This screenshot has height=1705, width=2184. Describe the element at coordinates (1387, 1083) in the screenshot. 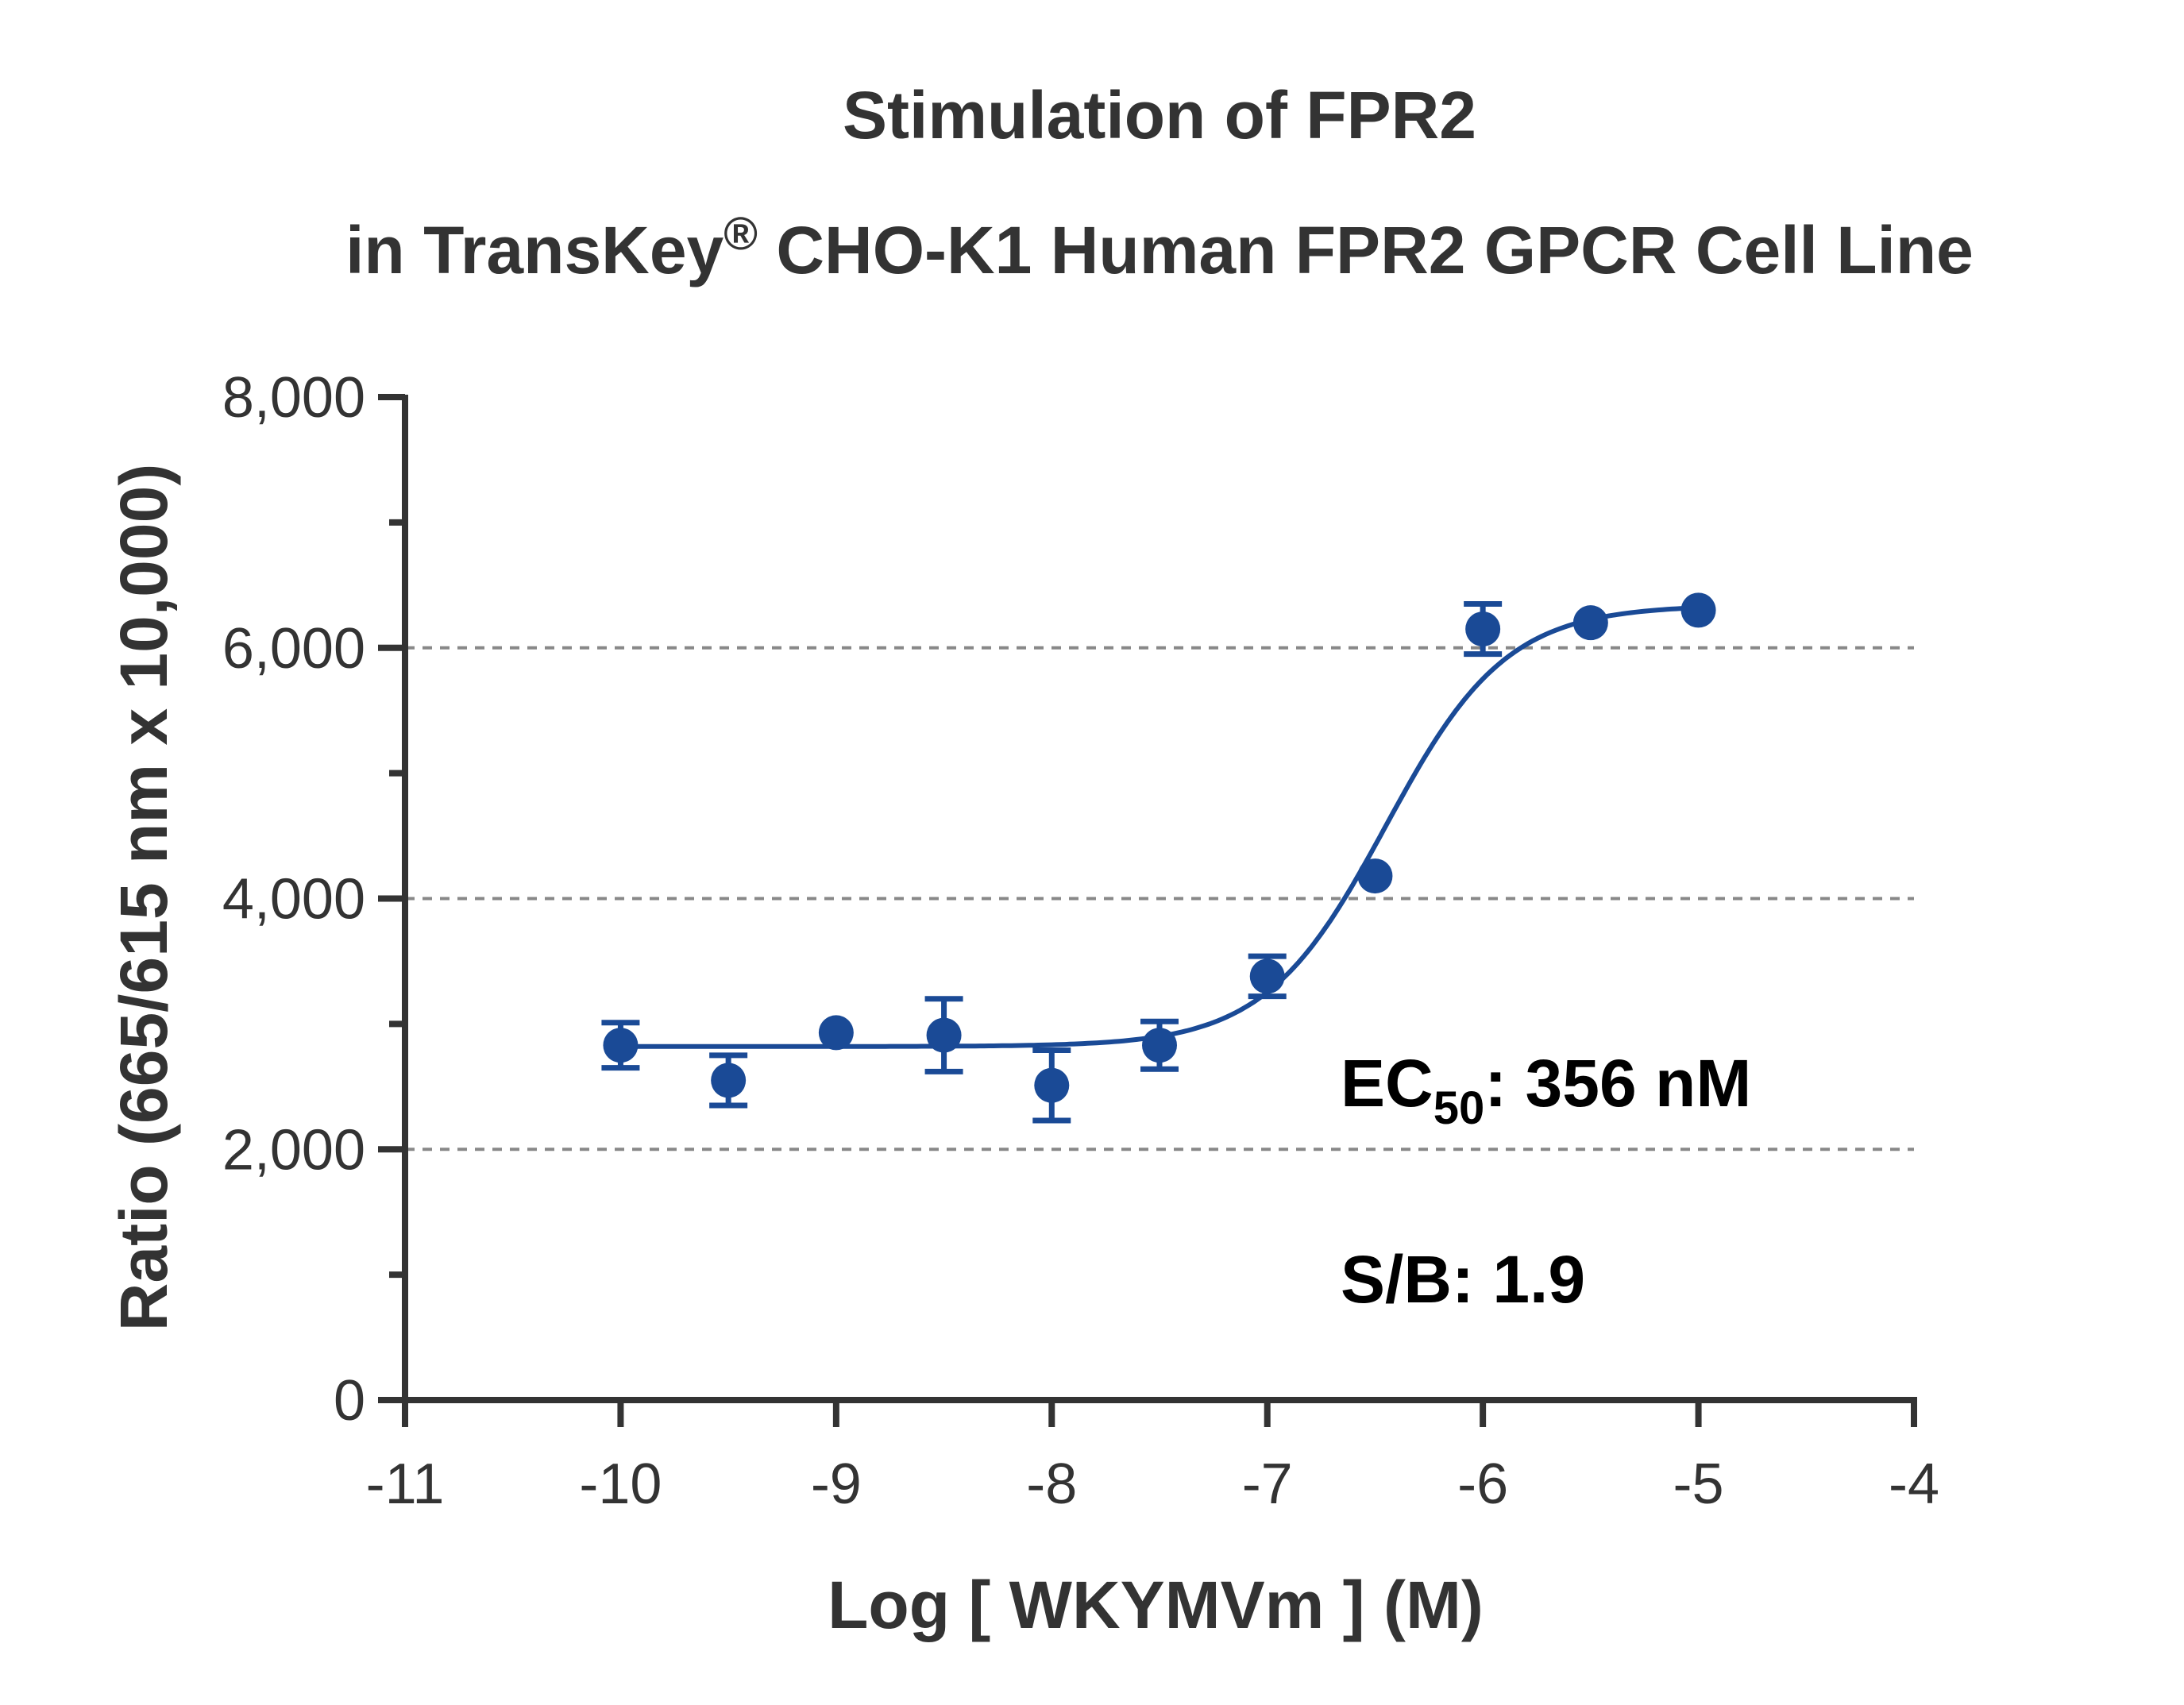

I see `ec50-prefix: EC` at that location.